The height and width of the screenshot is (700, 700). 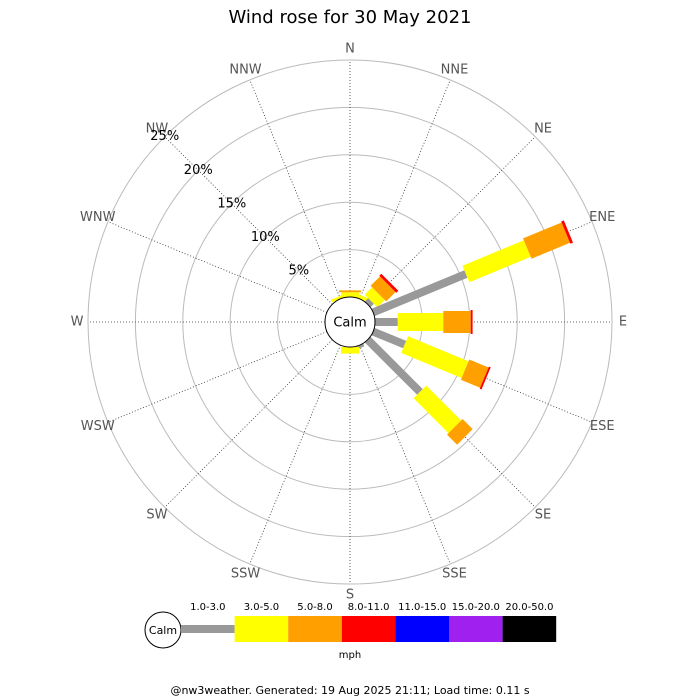 I want to click on direction-label: SSW, so click(x=246, y=574).